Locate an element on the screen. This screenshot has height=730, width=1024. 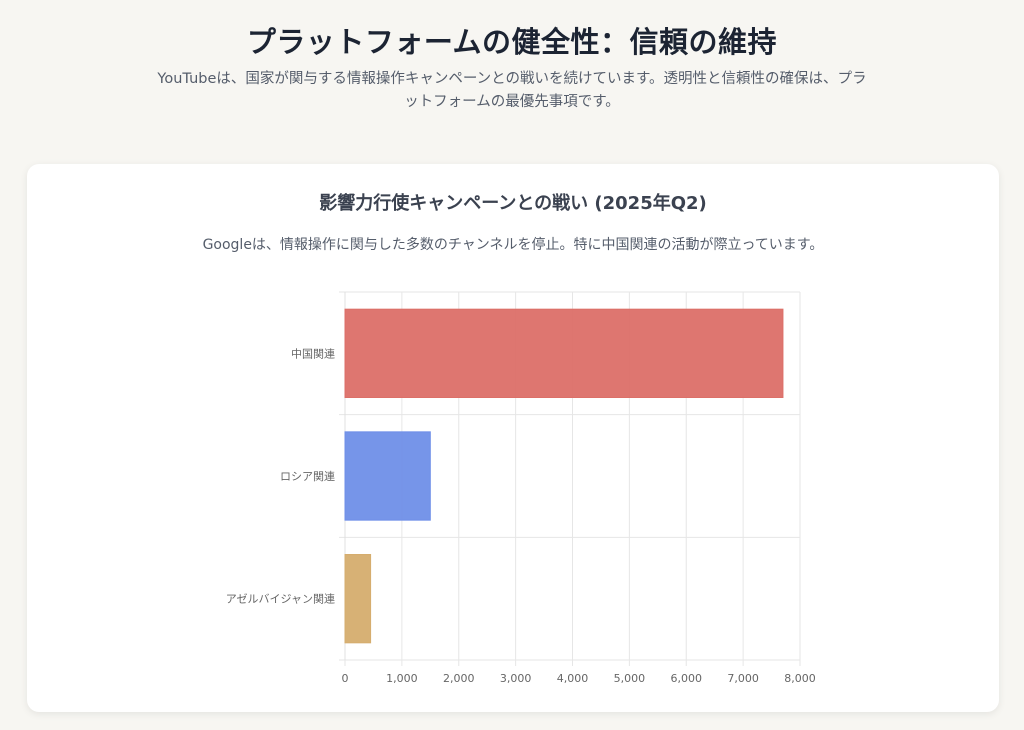
chart-title: 影響力行使キャンペーンとの戦い (2025年Q2) is located at coordinates (513, 203).